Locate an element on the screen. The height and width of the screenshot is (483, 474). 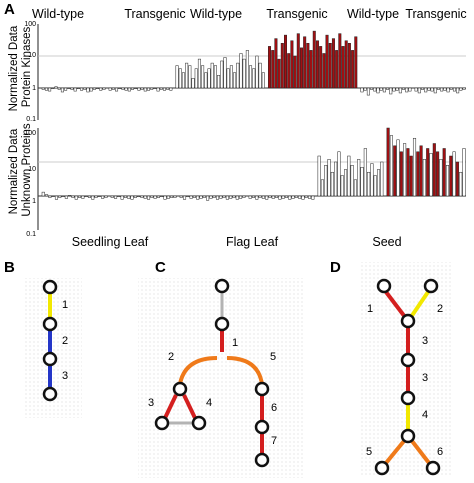
y-tick-10-kinases: 10 is located at coordinates (32, 55).